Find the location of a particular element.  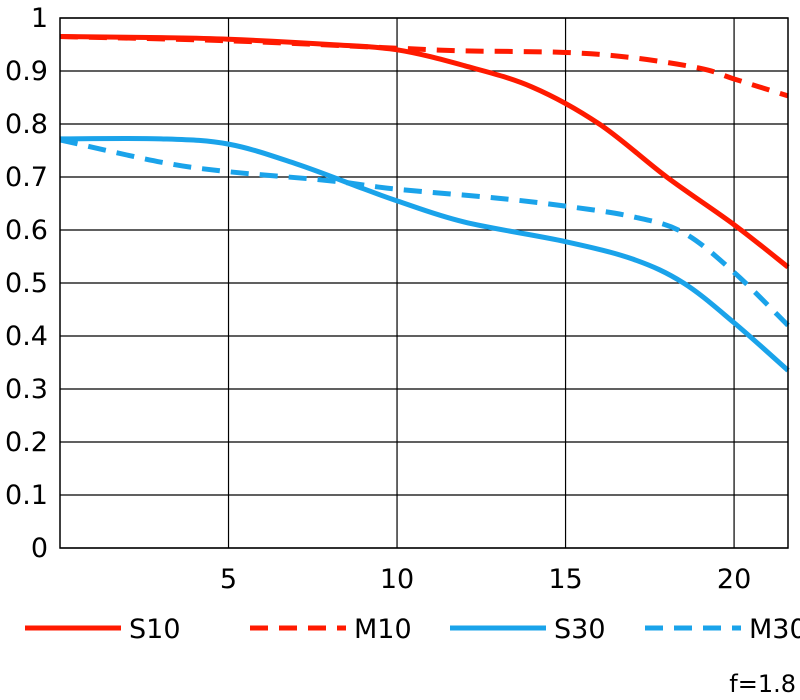

y-tick-label: 0 is located at coordinates (39, 548).